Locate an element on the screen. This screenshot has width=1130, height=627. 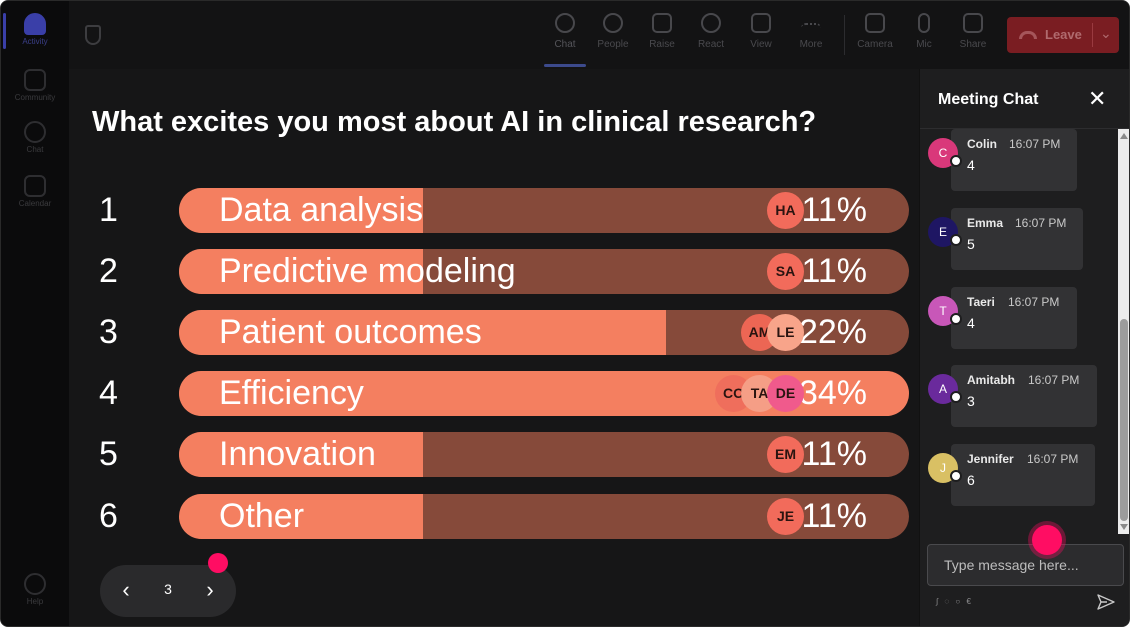
rail-item-community: Community is located at coordinates (35, 85).